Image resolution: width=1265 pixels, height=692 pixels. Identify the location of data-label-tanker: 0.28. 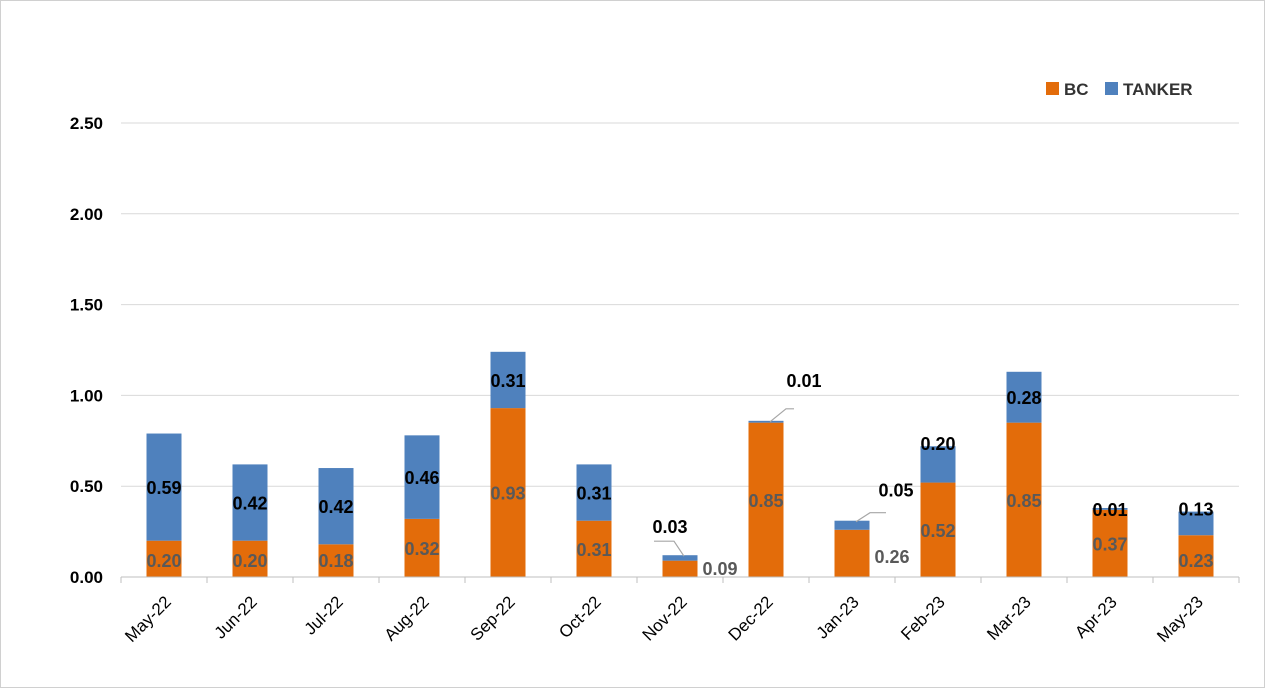
(1023, 398).